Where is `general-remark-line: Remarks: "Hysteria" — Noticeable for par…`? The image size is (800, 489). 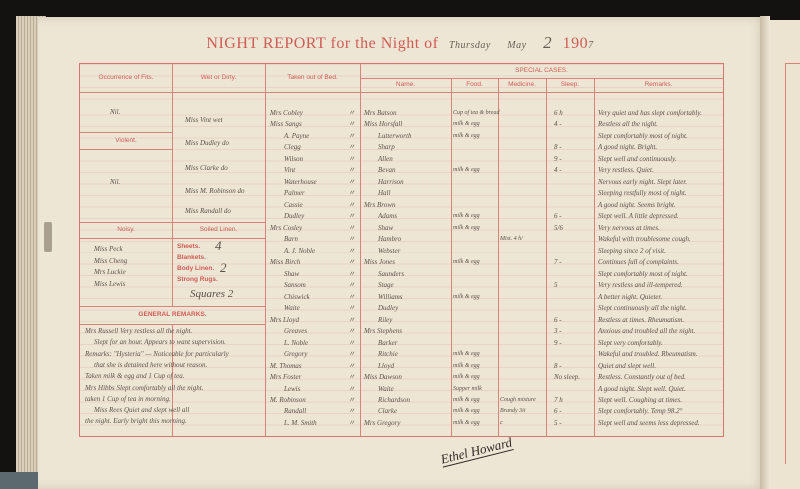
general-remark-line: Remarks: "Hysteria" — Noticeable for par… is located at coordinates (157, 353).